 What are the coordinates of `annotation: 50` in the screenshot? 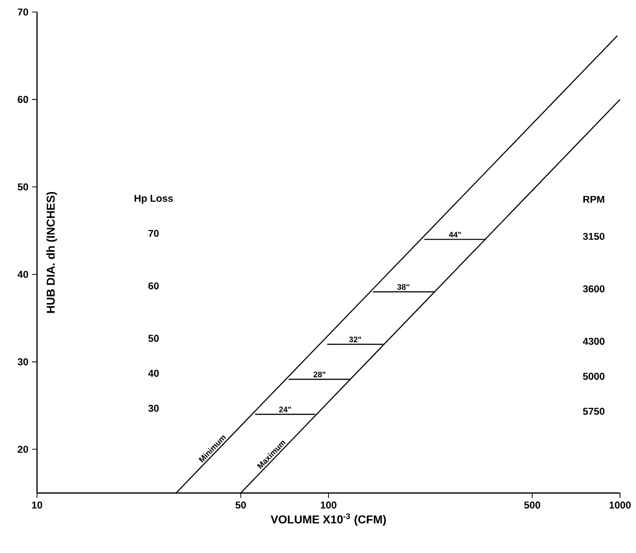 It's located at (153, 338).